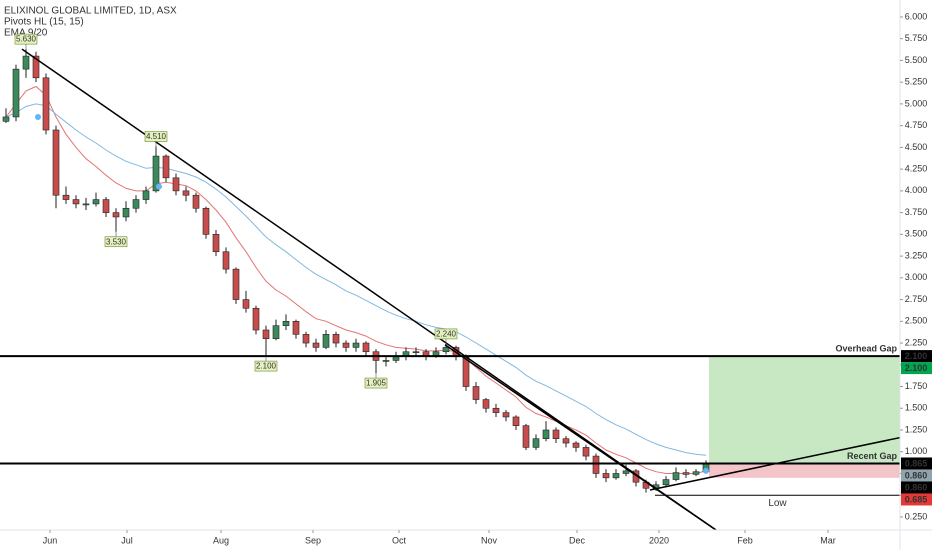  I want to click on line-label: Recent Gap, so click(872, 456).